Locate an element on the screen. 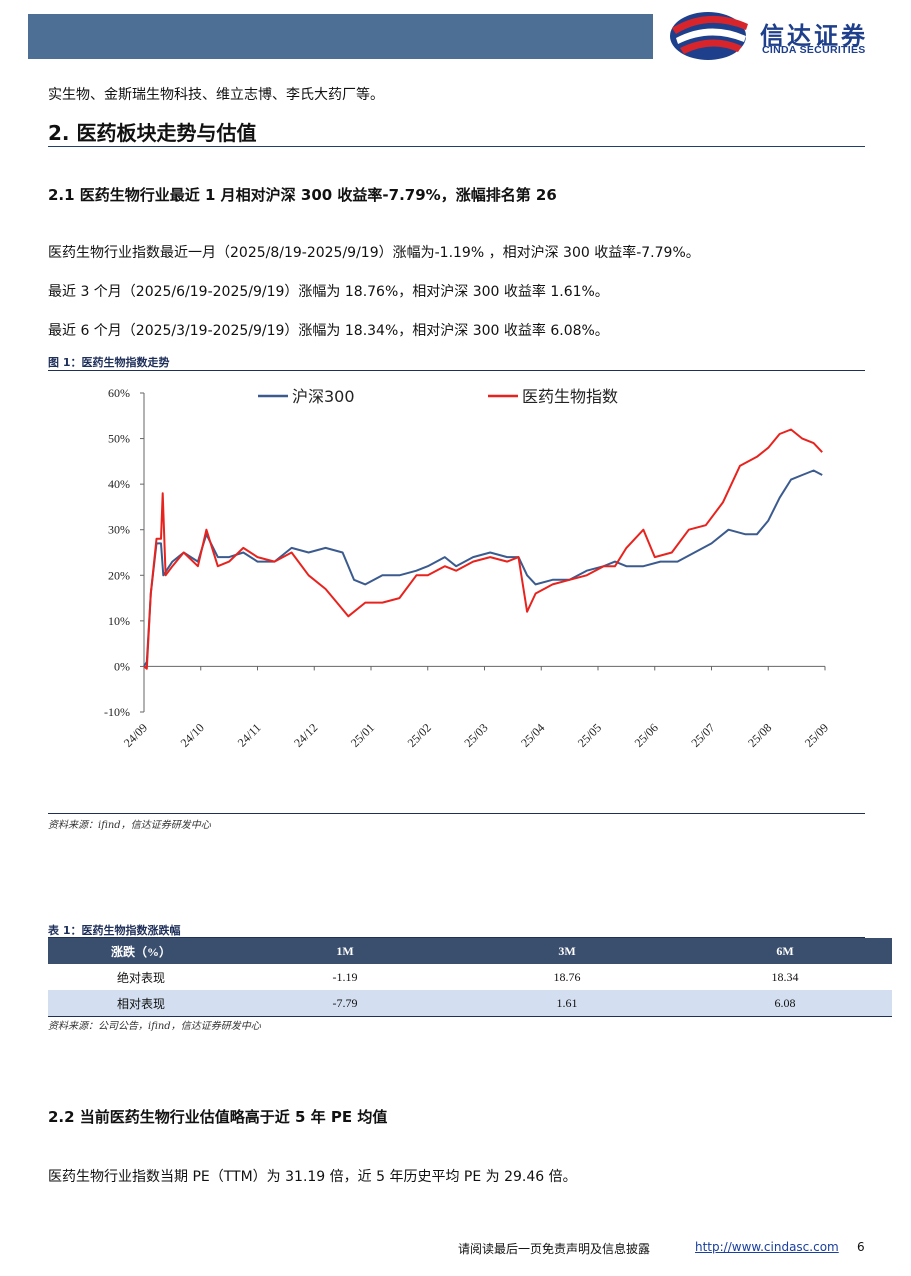 This screenshot has height=1276, width=911. figure-bottom-rule is located at coordinates (456, 813).